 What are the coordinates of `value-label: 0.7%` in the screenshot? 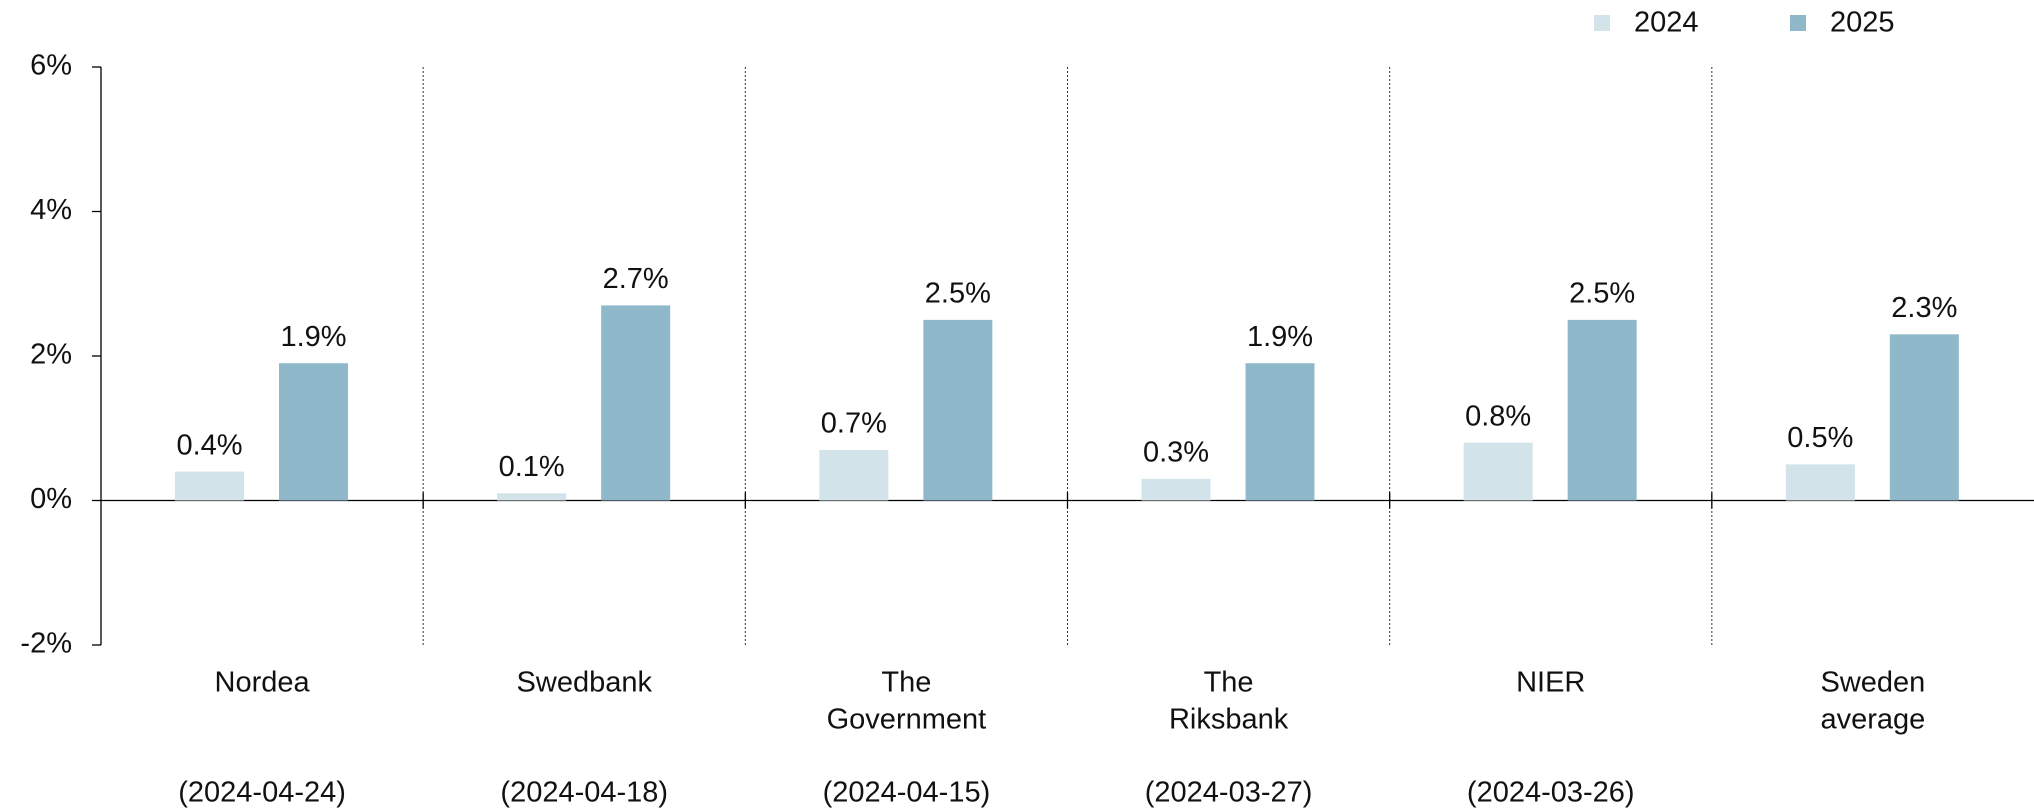 It's located at (854, 424).